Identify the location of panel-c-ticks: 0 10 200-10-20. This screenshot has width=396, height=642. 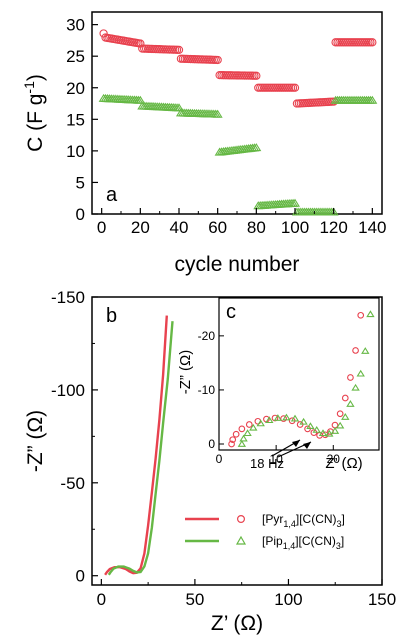
(269, 397).